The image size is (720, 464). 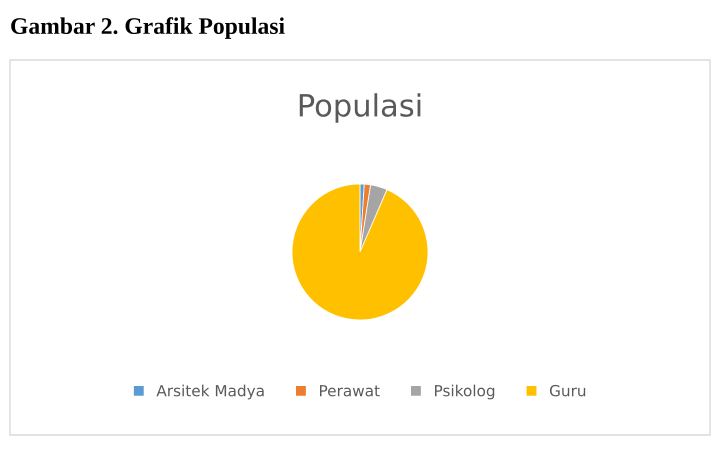 What do you see at coordinates (360, 108) in the screenshot?
I see `chart-title: Populasi` at bounding box center [360, 108].